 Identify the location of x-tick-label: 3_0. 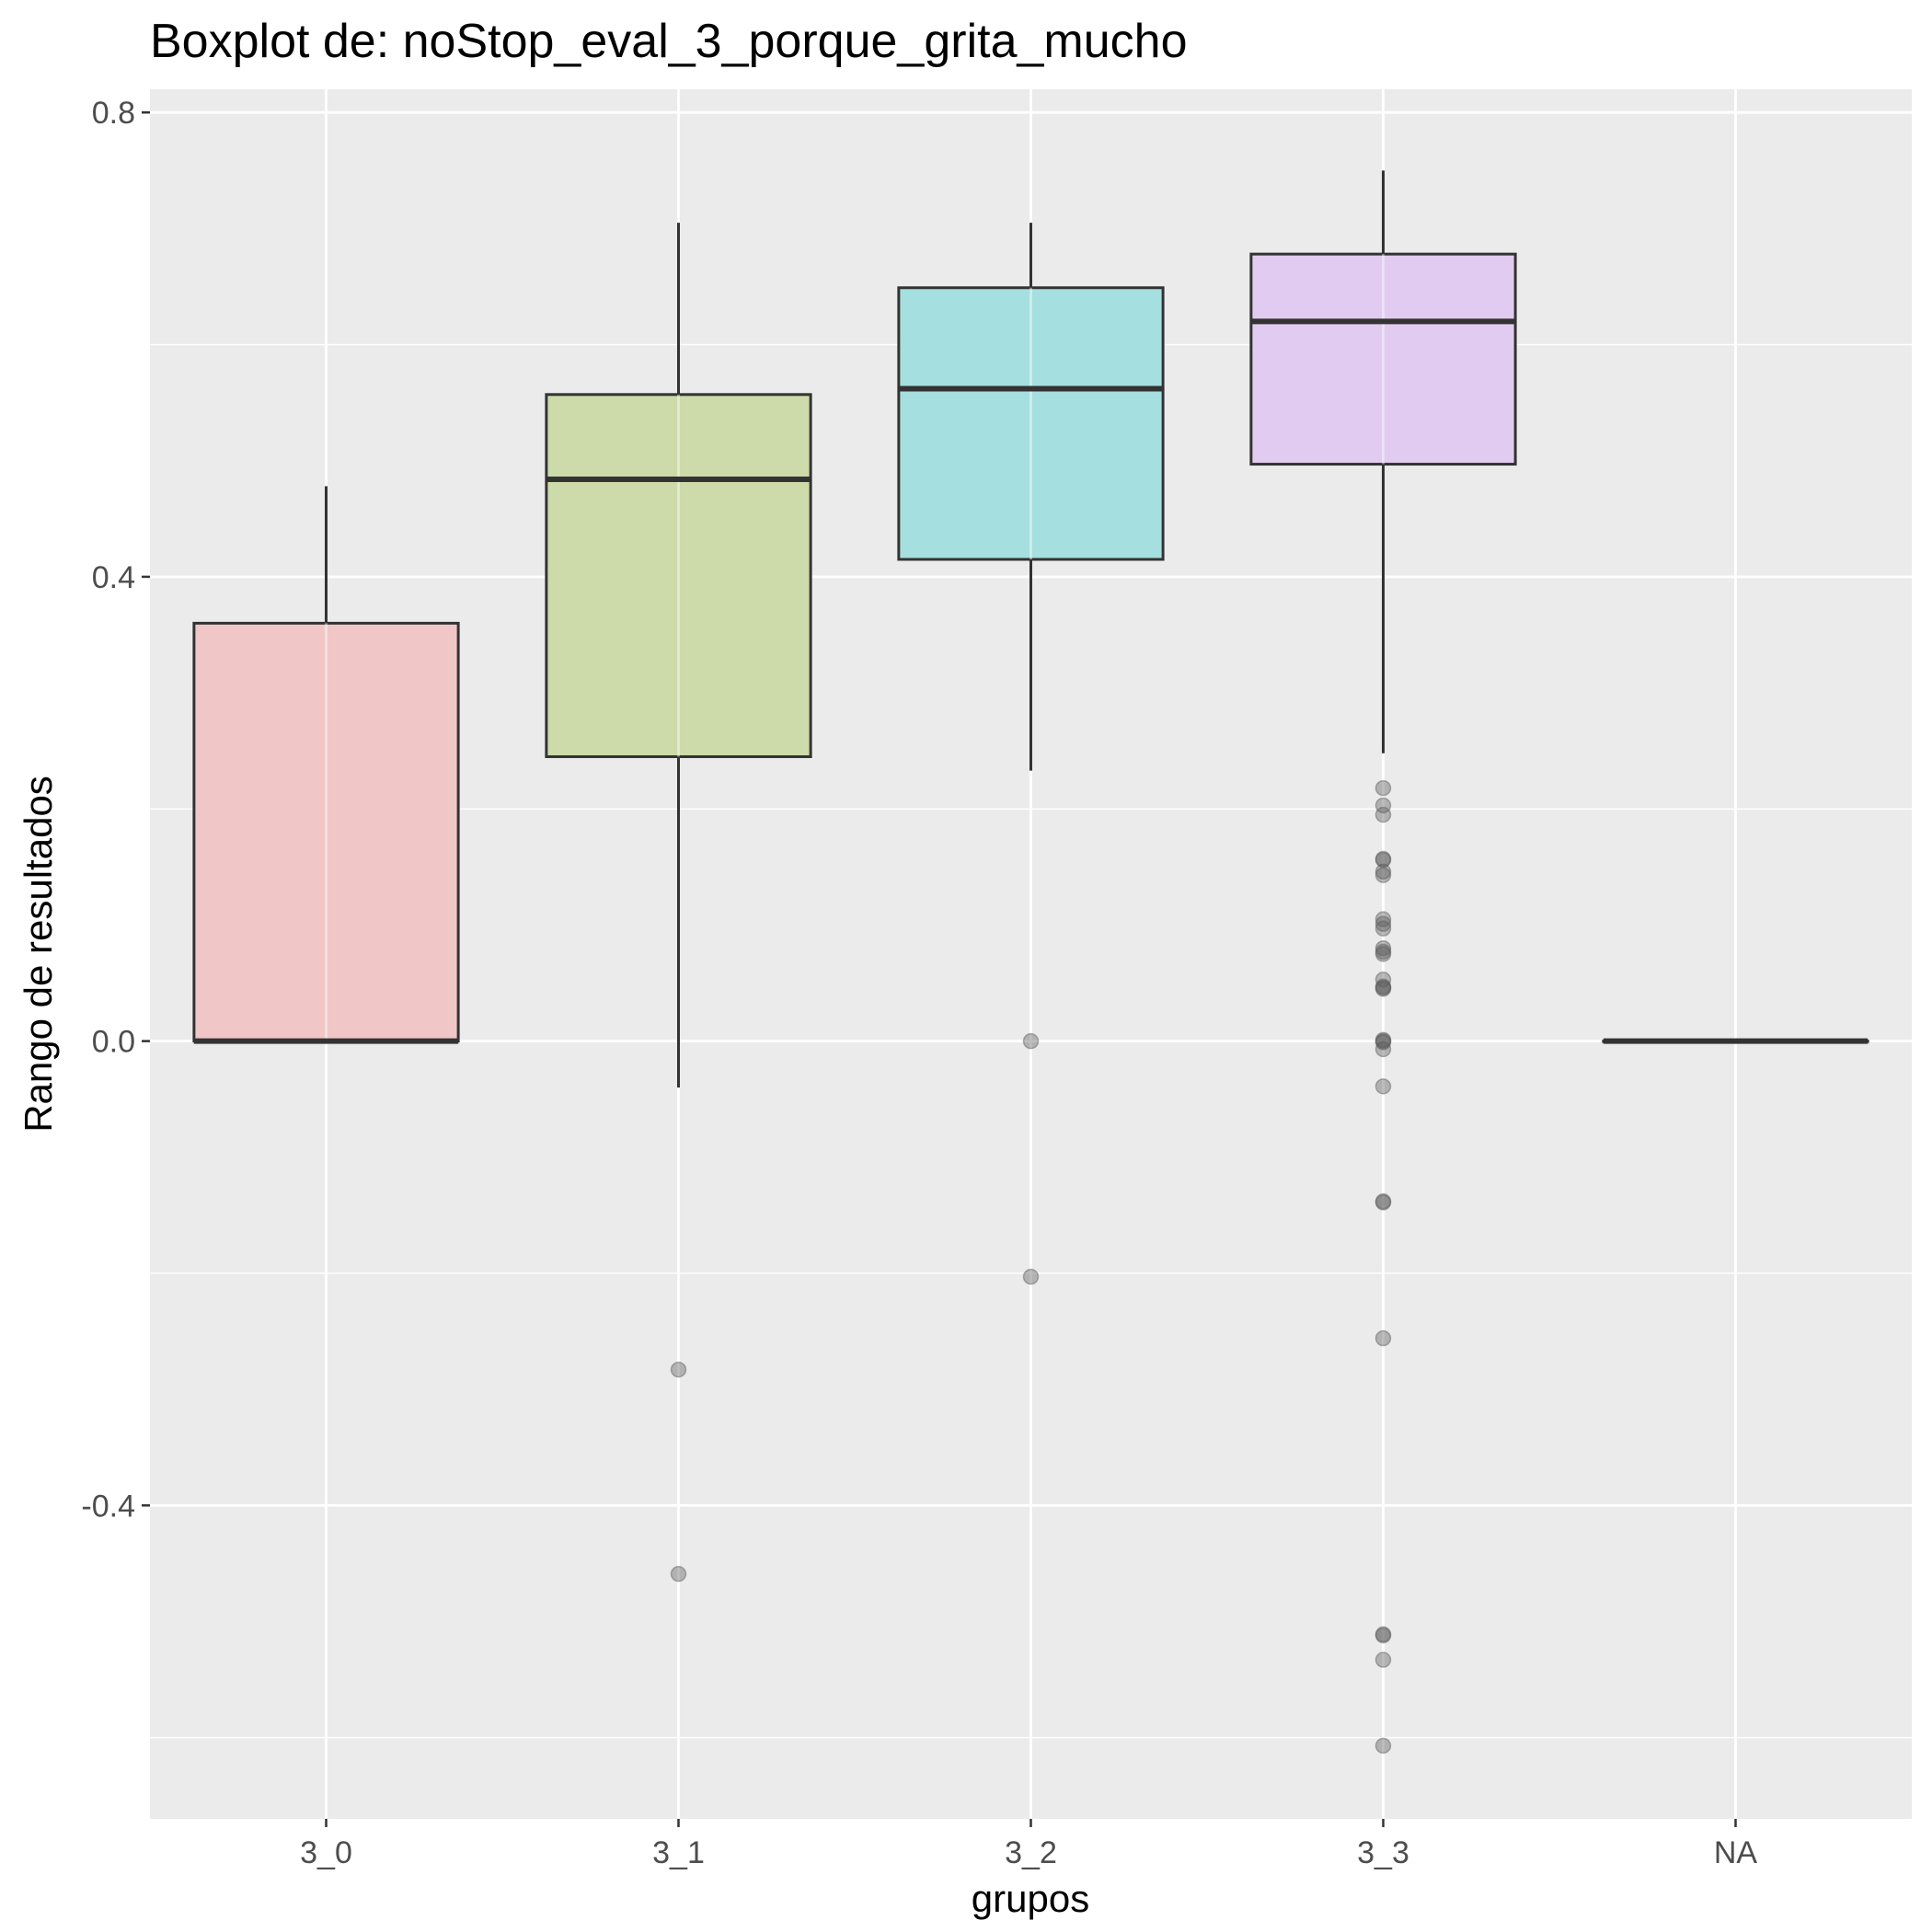
(326, 1852).